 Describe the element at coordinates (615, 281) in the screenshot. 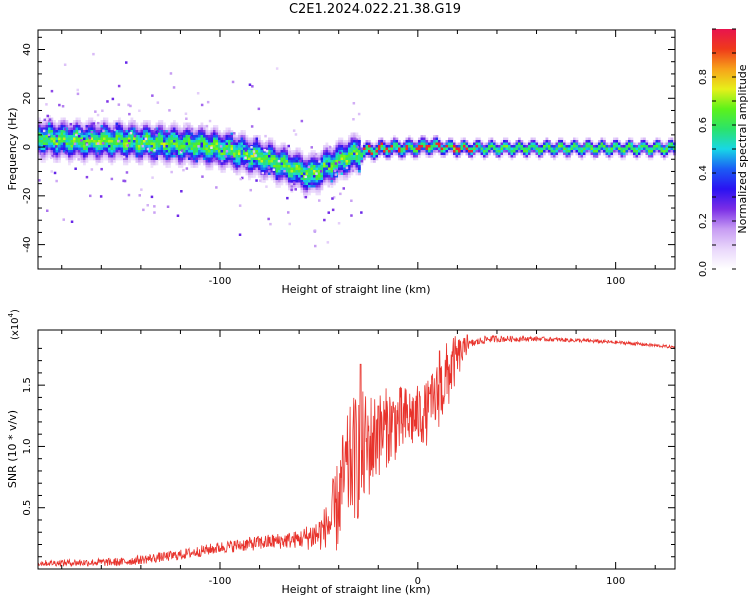

I see `spectrogram-x-tick-label: 100` at that location.